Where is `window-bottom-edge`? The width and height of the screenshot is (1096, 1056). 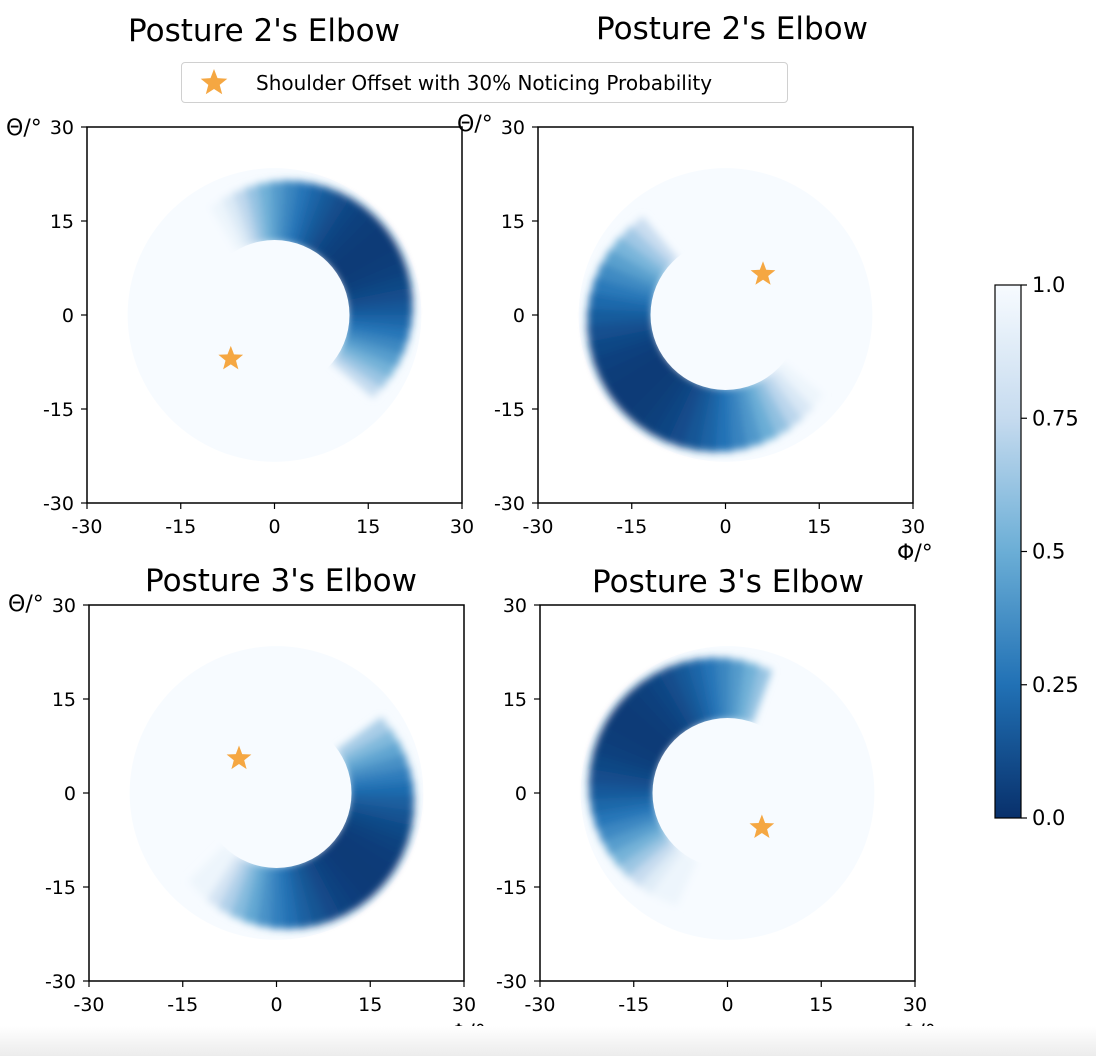 window-bottom-edge is located at coordinates (548, 1041).